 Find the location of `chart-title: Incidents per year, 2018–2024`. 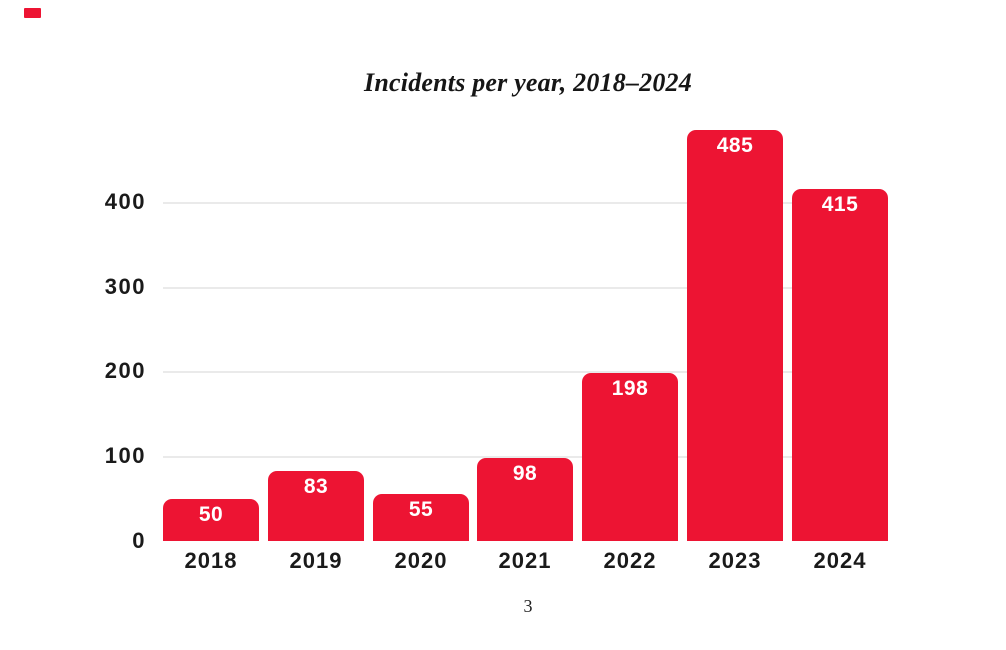

chart-title: Incidents per year, 2018–2024 is located at coordinates (528, 82).